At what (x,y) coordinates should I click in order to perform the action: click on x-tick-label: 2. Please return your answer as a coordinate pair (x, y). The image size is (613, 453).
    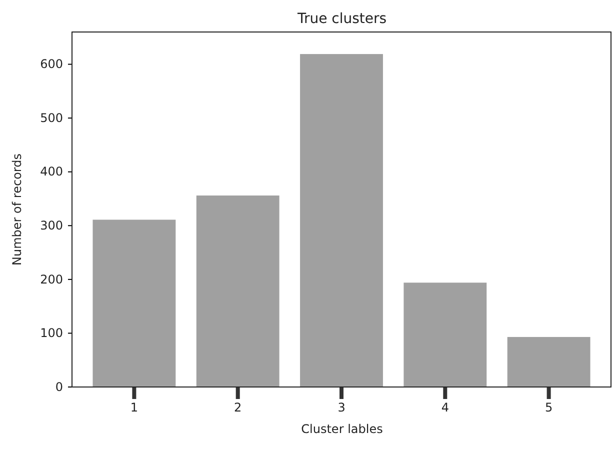
    Looking at the image, I should click on (238, 407).